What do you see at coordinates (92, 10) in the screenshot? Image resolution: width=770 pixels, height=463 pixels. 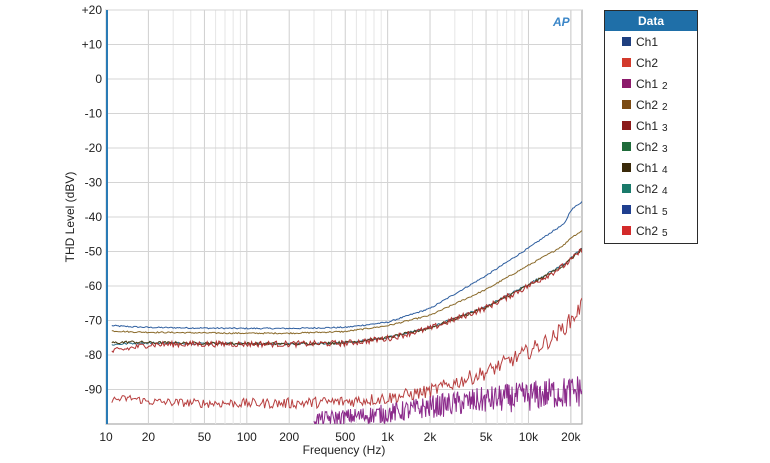 I see `y-tick-label: +20` at bounding box center [92, 10].